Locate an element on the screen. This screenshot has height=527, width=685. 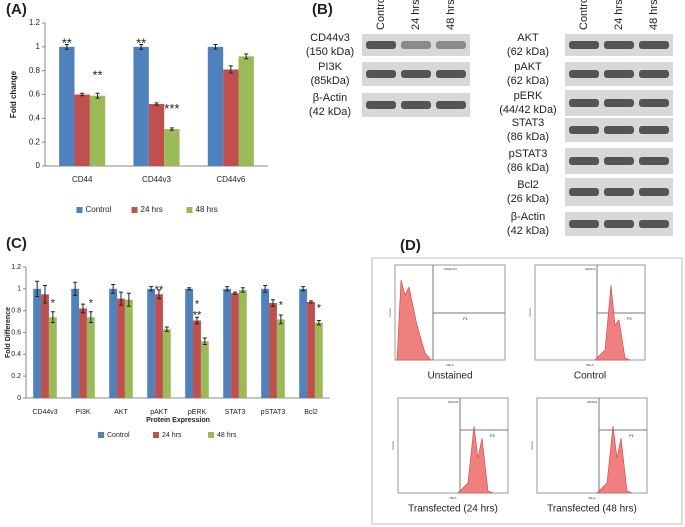
y-tick-label: 0 is located at coordinates (38, 165).